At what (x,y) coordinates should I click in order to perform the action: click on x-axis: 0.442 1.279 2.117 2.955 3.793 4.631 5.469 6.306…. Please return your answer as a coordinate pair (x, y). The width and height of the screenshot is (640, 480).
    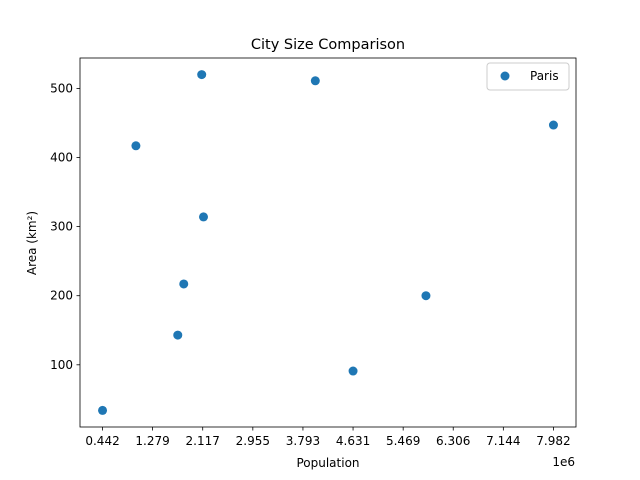
    Looking at the image, I should click on (328, 437).